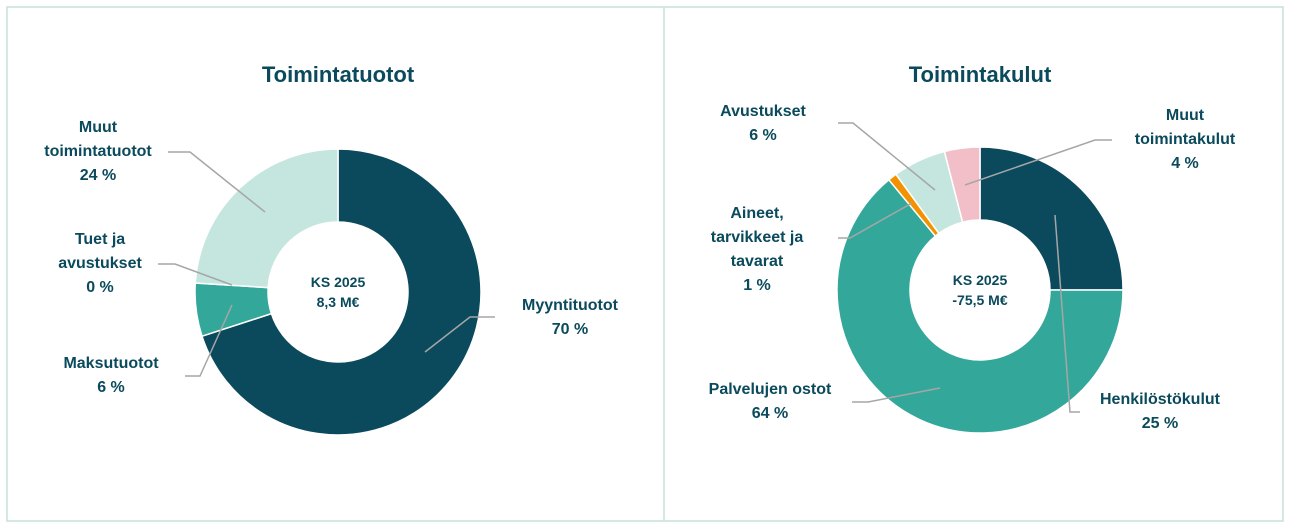  What do you see at coordinates (570, 318) in the screenshot?
I see `slice-label: Myyntituotot 70 %` at bounding box center [570, 318].